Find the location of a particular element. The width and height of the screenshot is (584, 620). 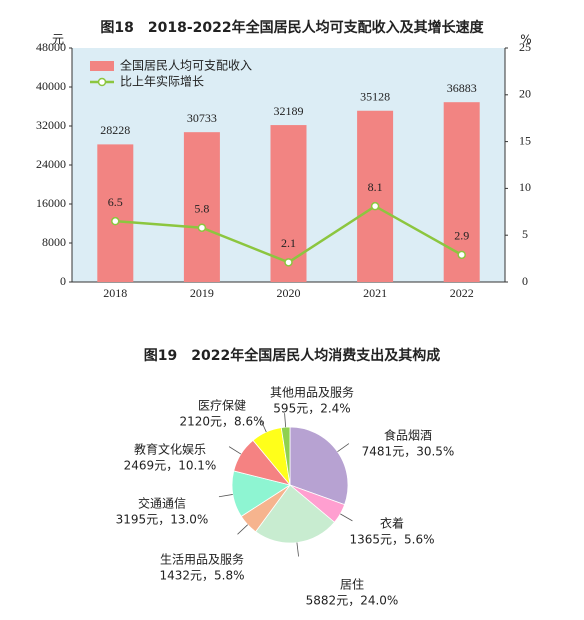

line-value-label: 6.5 is located at coordinates (115, 202).